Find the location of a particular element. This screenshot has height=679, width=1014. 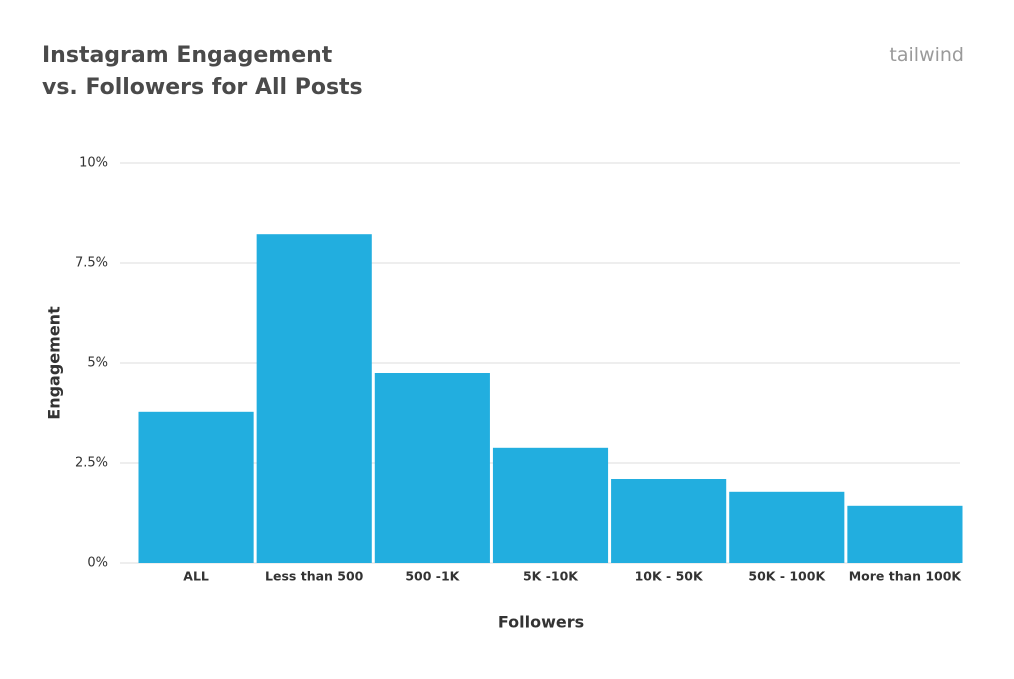

x-tick-label: 10K - 50K is located at coordinates (669, 576).